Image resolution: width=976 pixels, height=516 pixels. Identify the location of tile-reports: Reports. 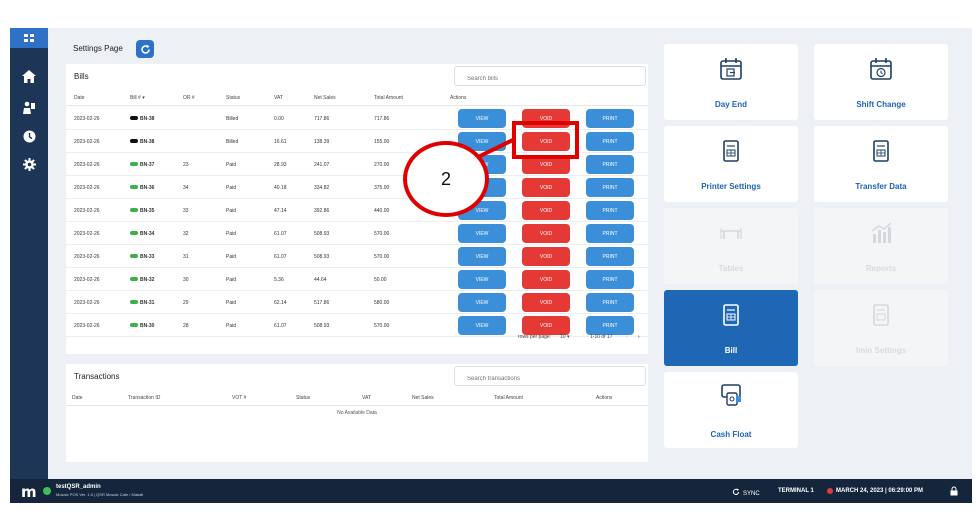
(881, 246).